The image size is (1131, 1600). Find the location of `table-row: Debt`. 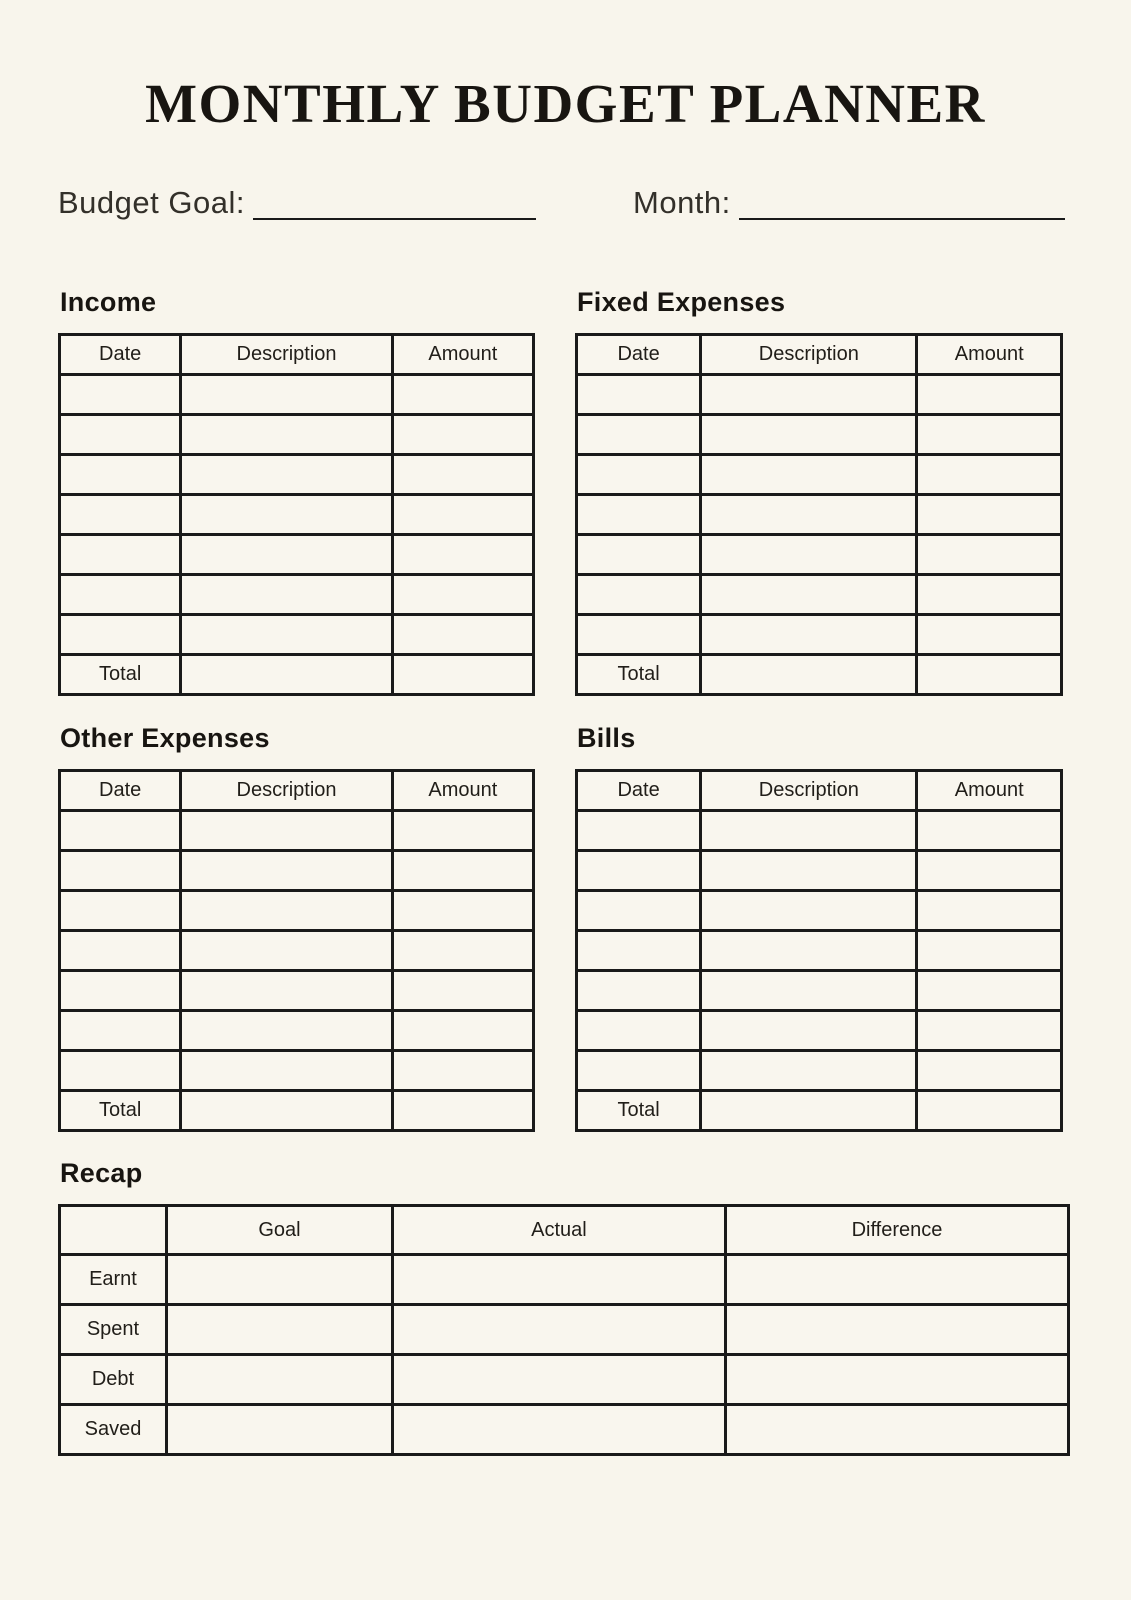

table-row: Debt is located at coordinates (564, 1379).